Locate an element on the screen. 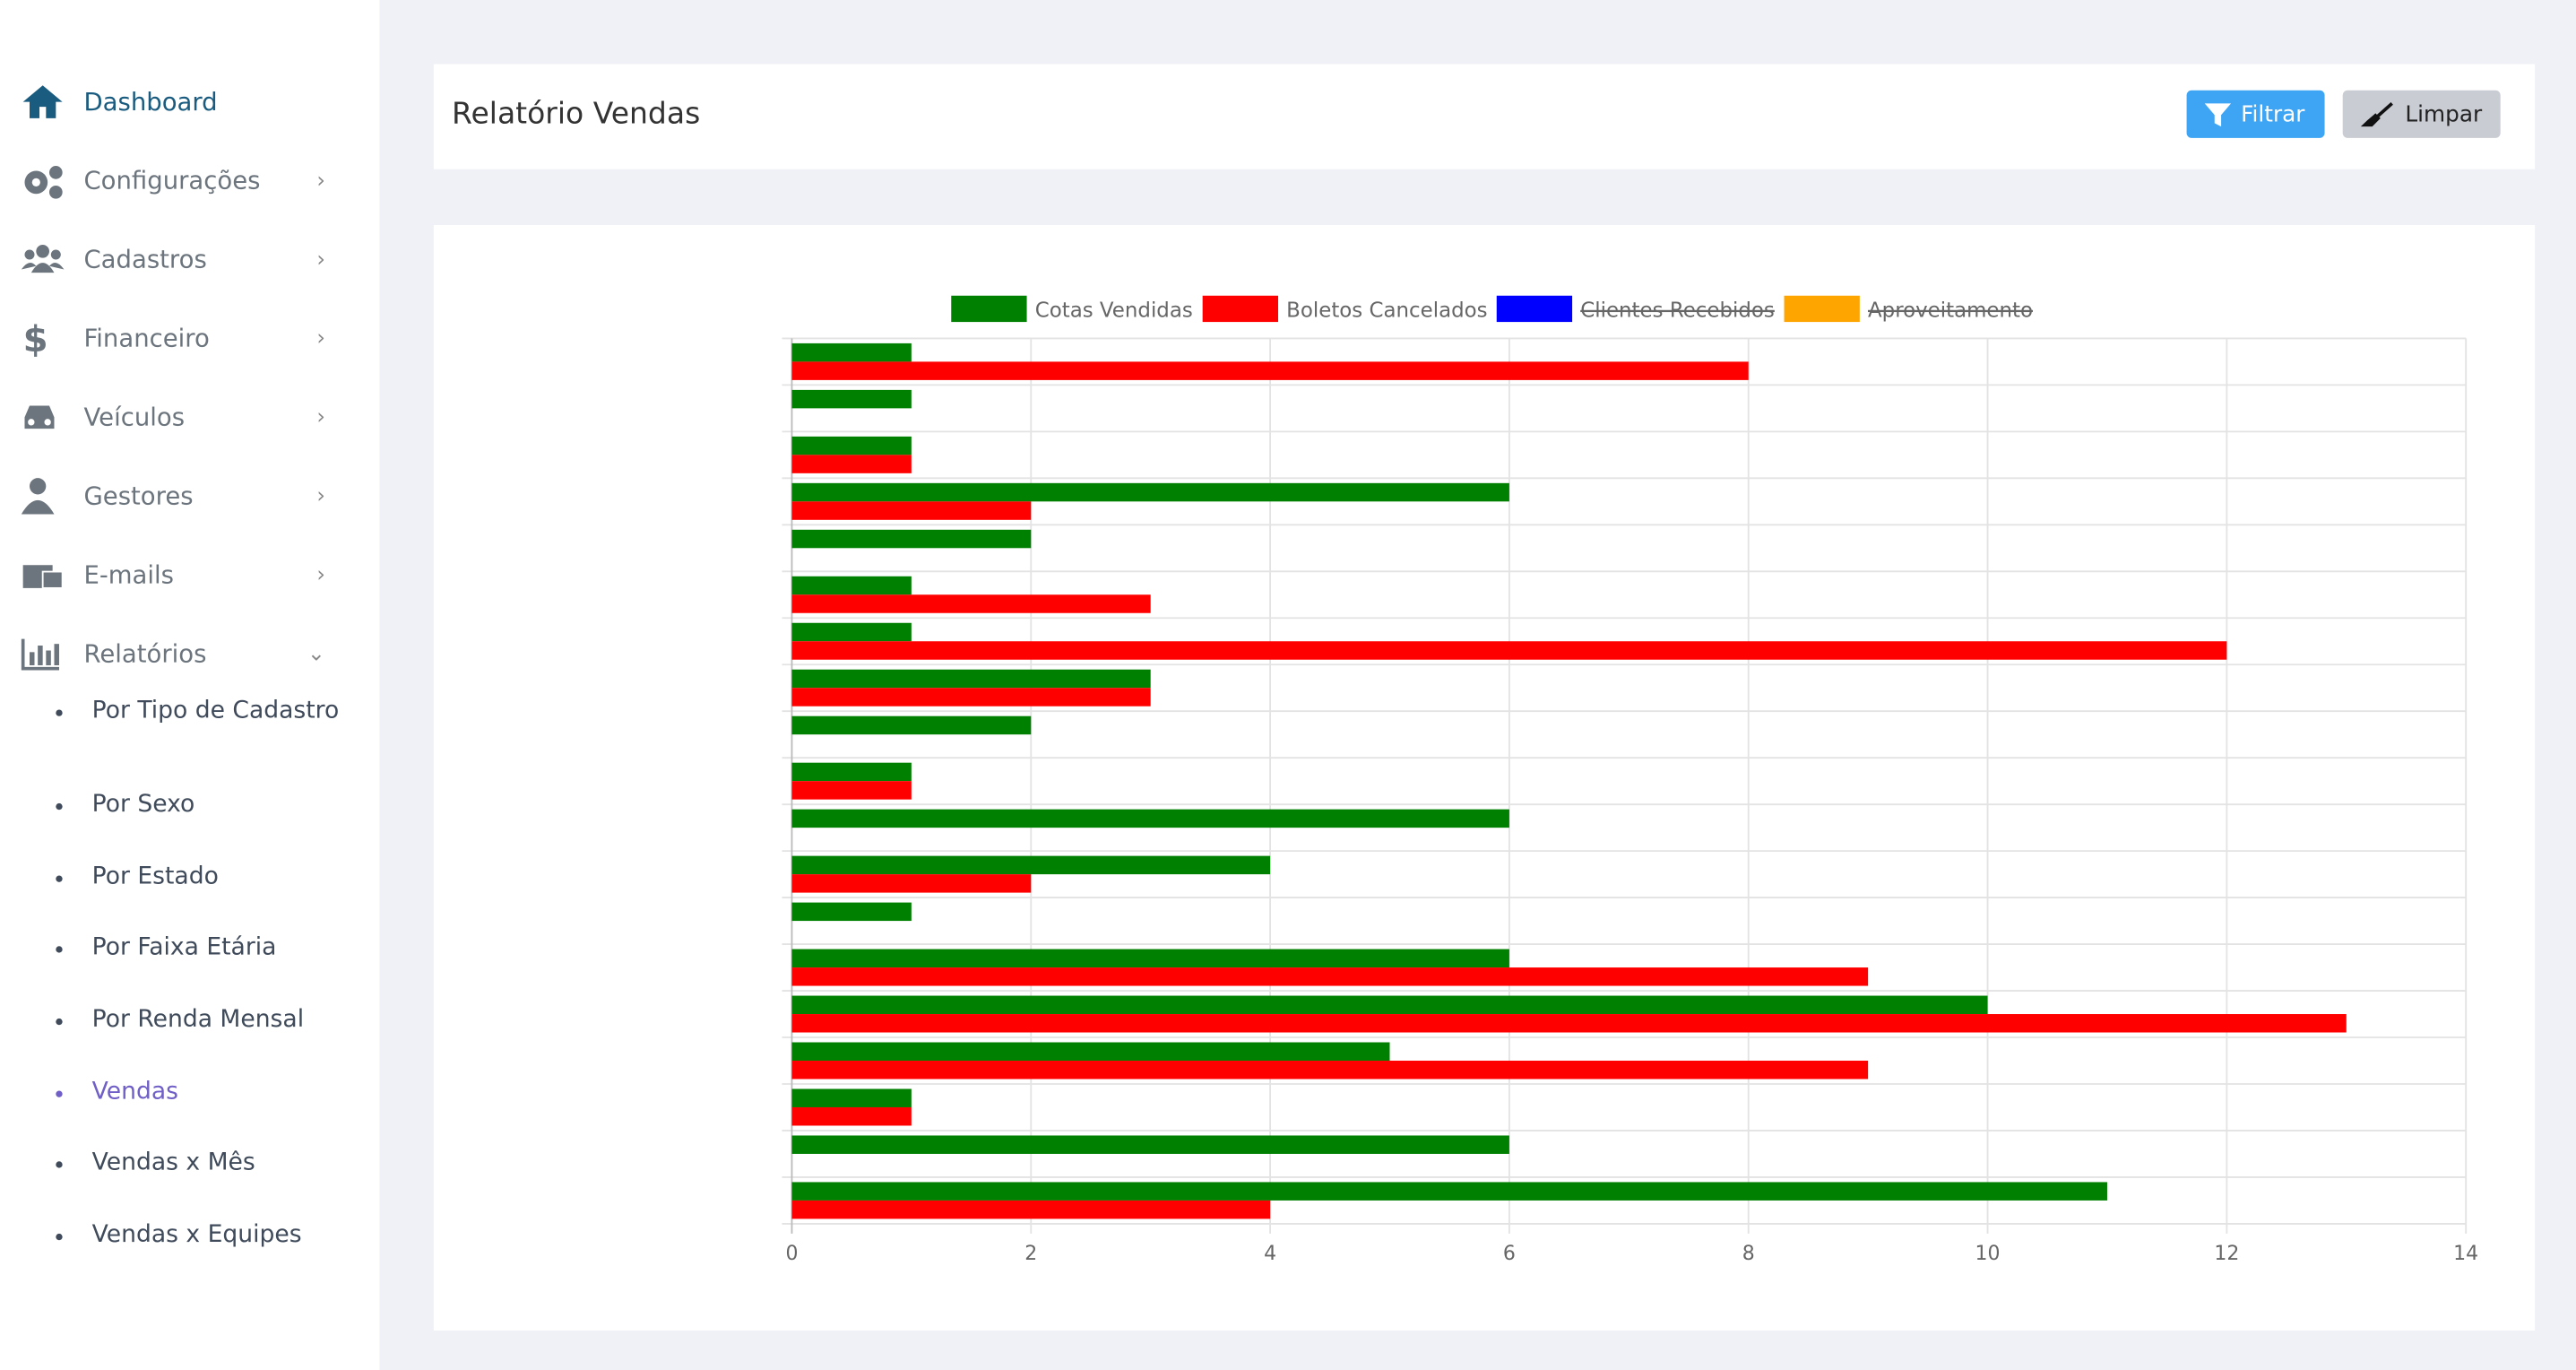  button-label: Filtrar is located at coordinates (2273, 113).